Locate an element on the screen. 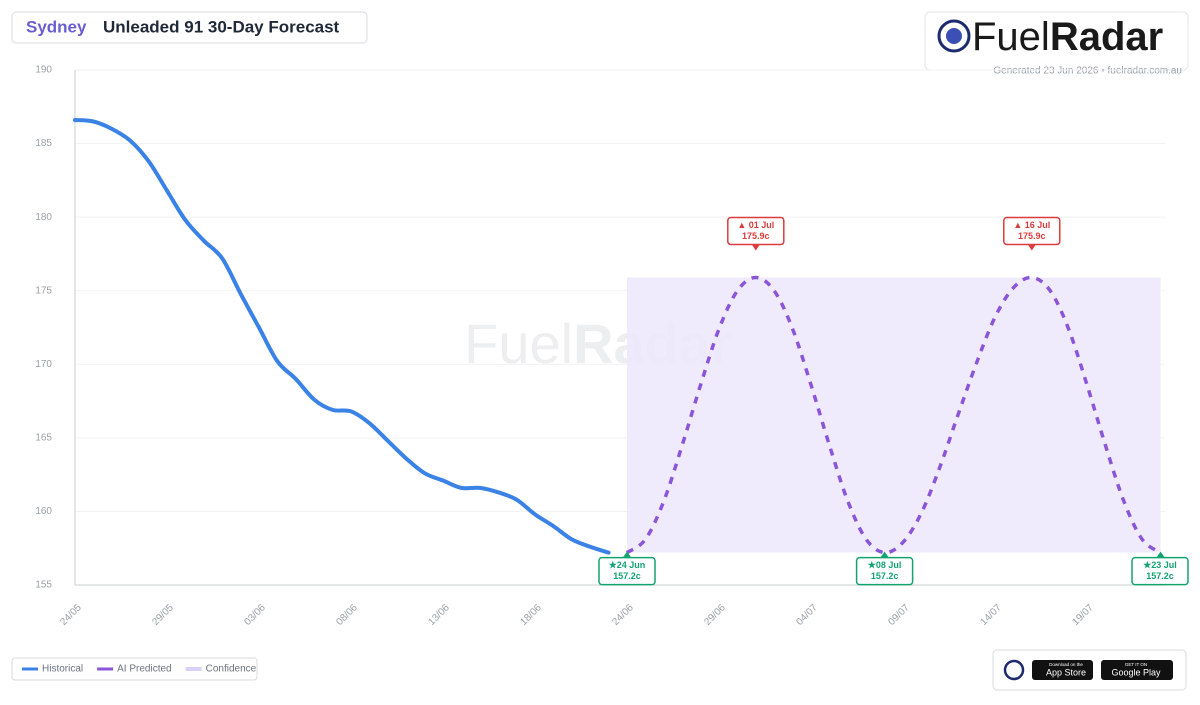 Image resolution: width=1200 pixels, height=705 pixels. annotation-label: ▲ 01 Jul is located at coordinates (755, 225).